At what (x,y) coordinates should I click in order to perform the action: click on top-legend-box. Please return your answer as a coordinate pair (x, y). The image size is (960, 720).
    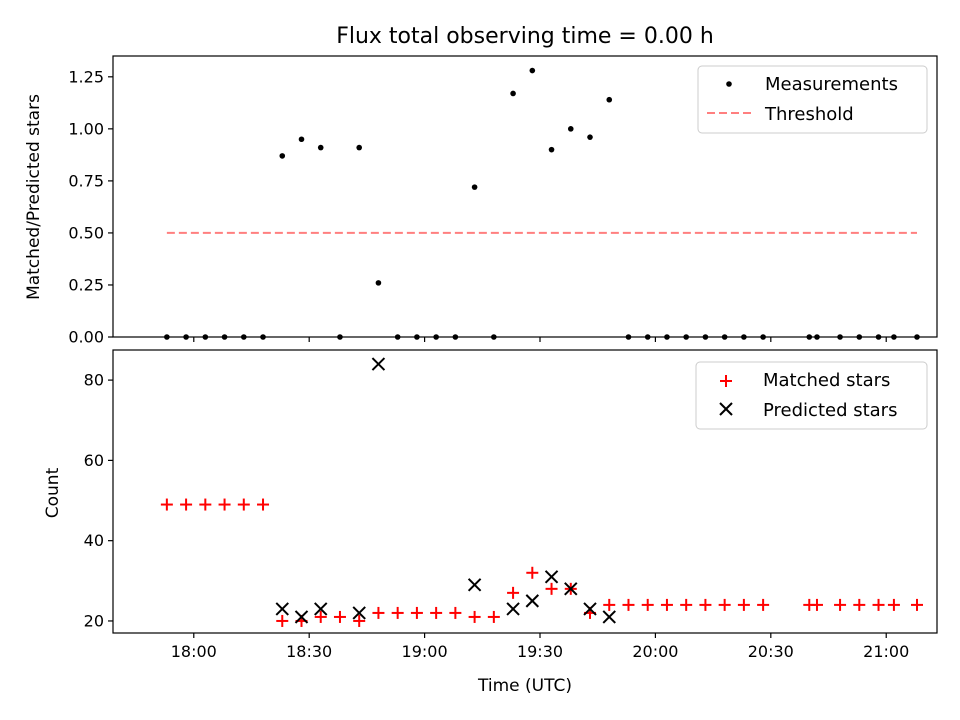
    Looking at the image, I should click on (812, 99).